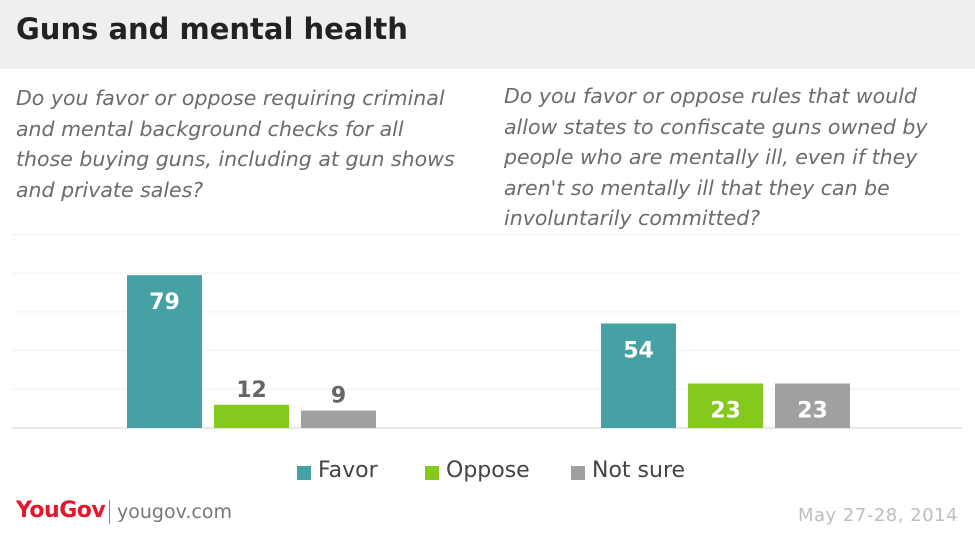  I want to click on legend-swatch-oppose, so click(432, 473).